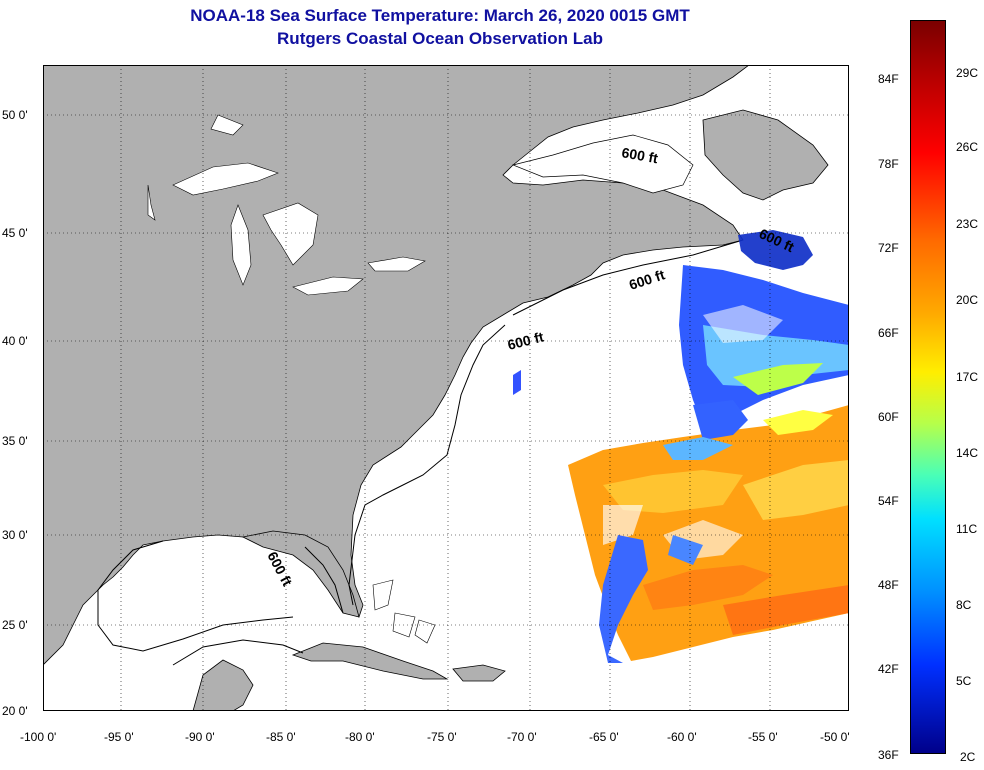  I want to click on scale-c-label: 2C, so click(968, 757).